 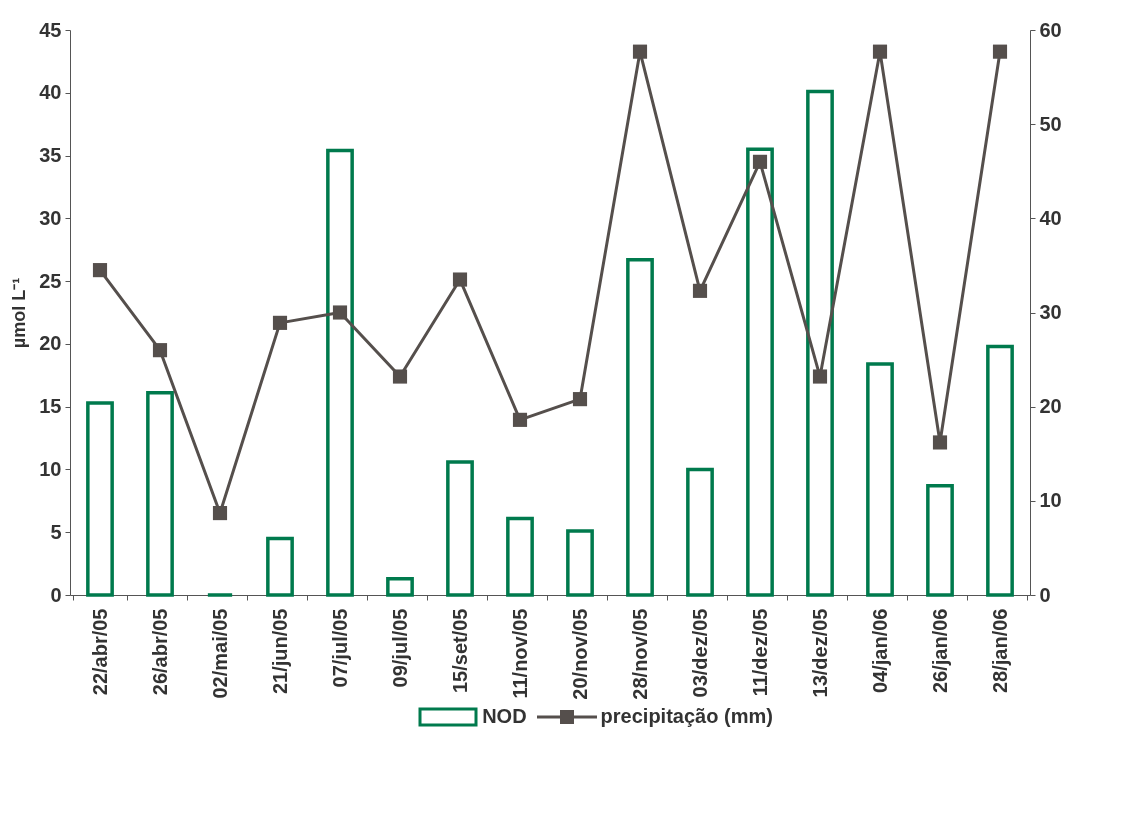 I want to click on x-tick-label: 28/jan/06, so click(x=999, y=651).